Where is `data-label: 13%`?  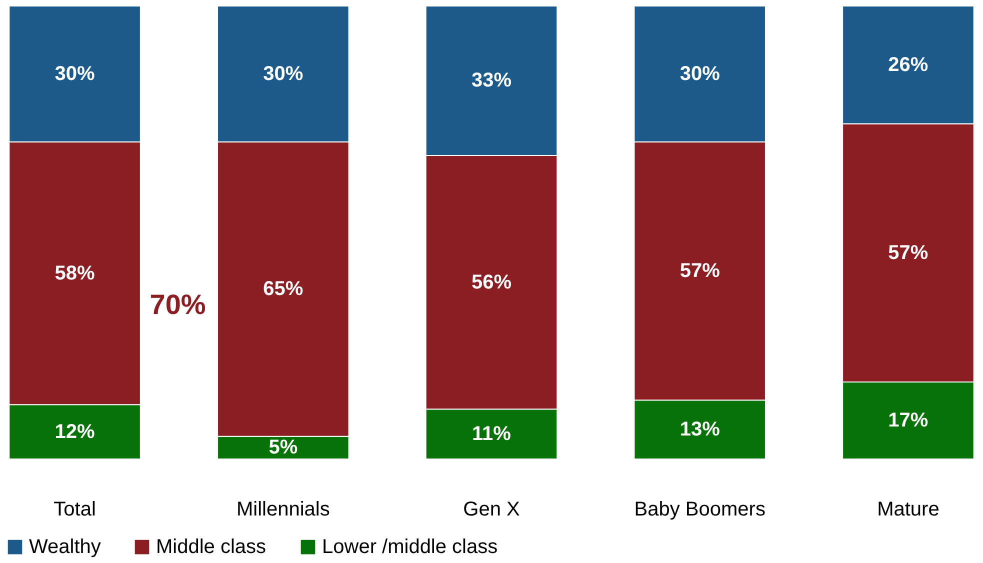
data-label: 13% is located at coordinates (700, 429).